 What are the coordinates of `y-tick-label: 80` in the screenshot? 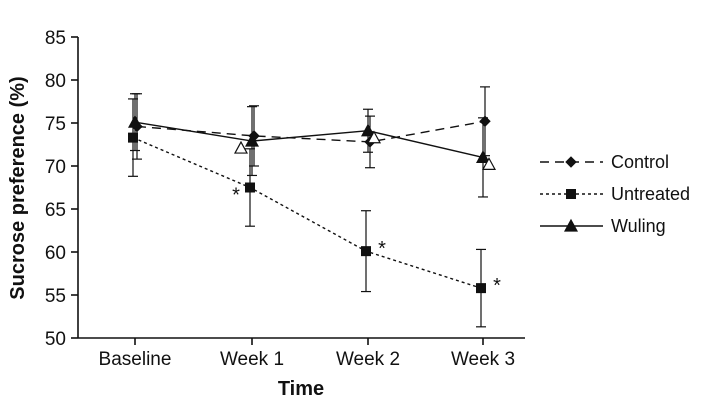 It's located at (55, 81).